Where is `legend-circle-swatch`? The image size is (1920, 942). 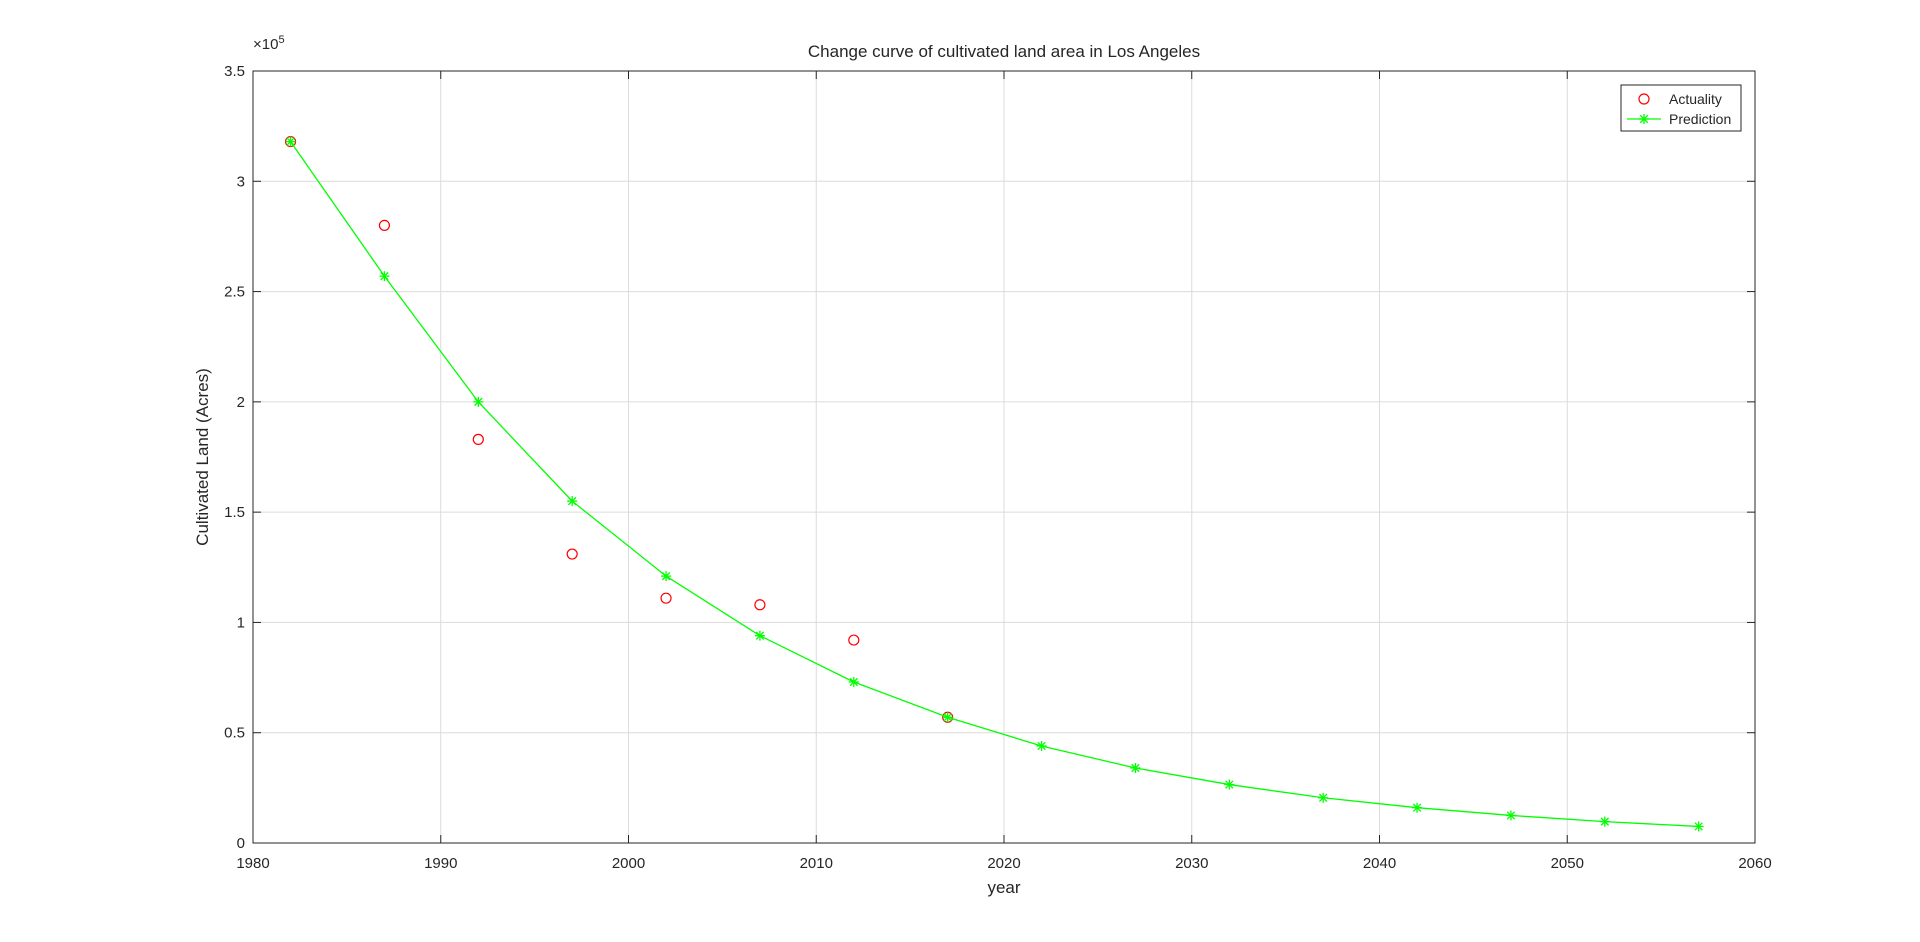
legend-circle-swatch is located at coordinates (1644, 99).